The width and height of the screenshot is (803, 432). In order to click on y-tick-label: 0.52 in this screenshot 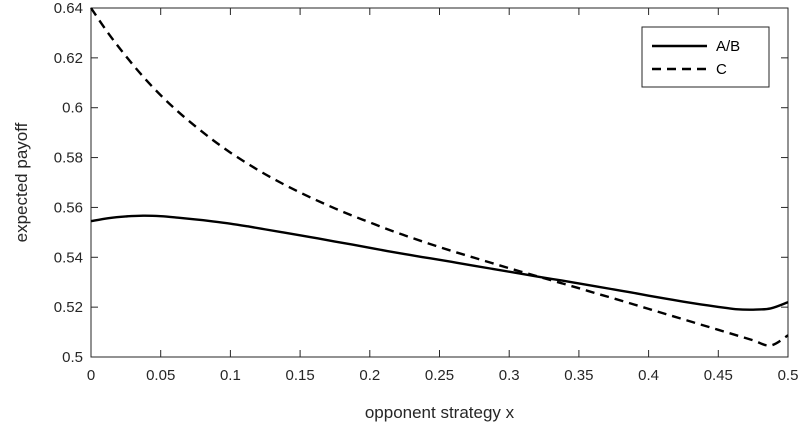, I will do `click(68, 307)`.